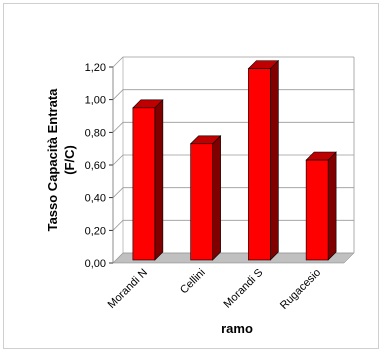 This screenshot has width=386, height=356. Describe the element at coordinates (95, 166) in the screenshot. I see `y-tick-label: 0,60` at that location.